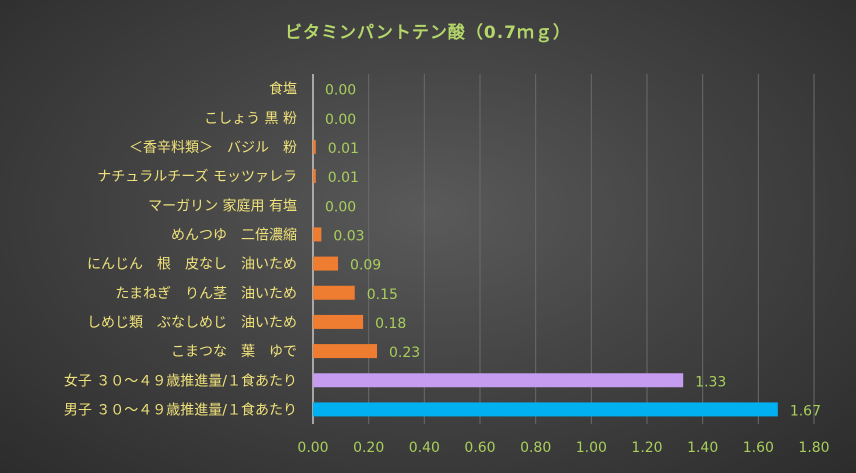 Image resolution: width=856 pixels, height=473 pixels. What do you see at coordinates (758, 448) in the screenshot?
I see `x-tick-label: 1.60` at bounding box center [758, 448].